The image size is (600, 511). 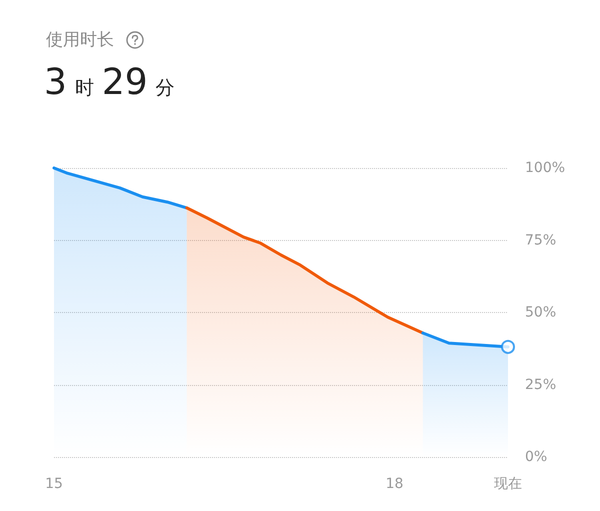 I want to click on x-tick-label: 现在, so click(x=508, y=484).